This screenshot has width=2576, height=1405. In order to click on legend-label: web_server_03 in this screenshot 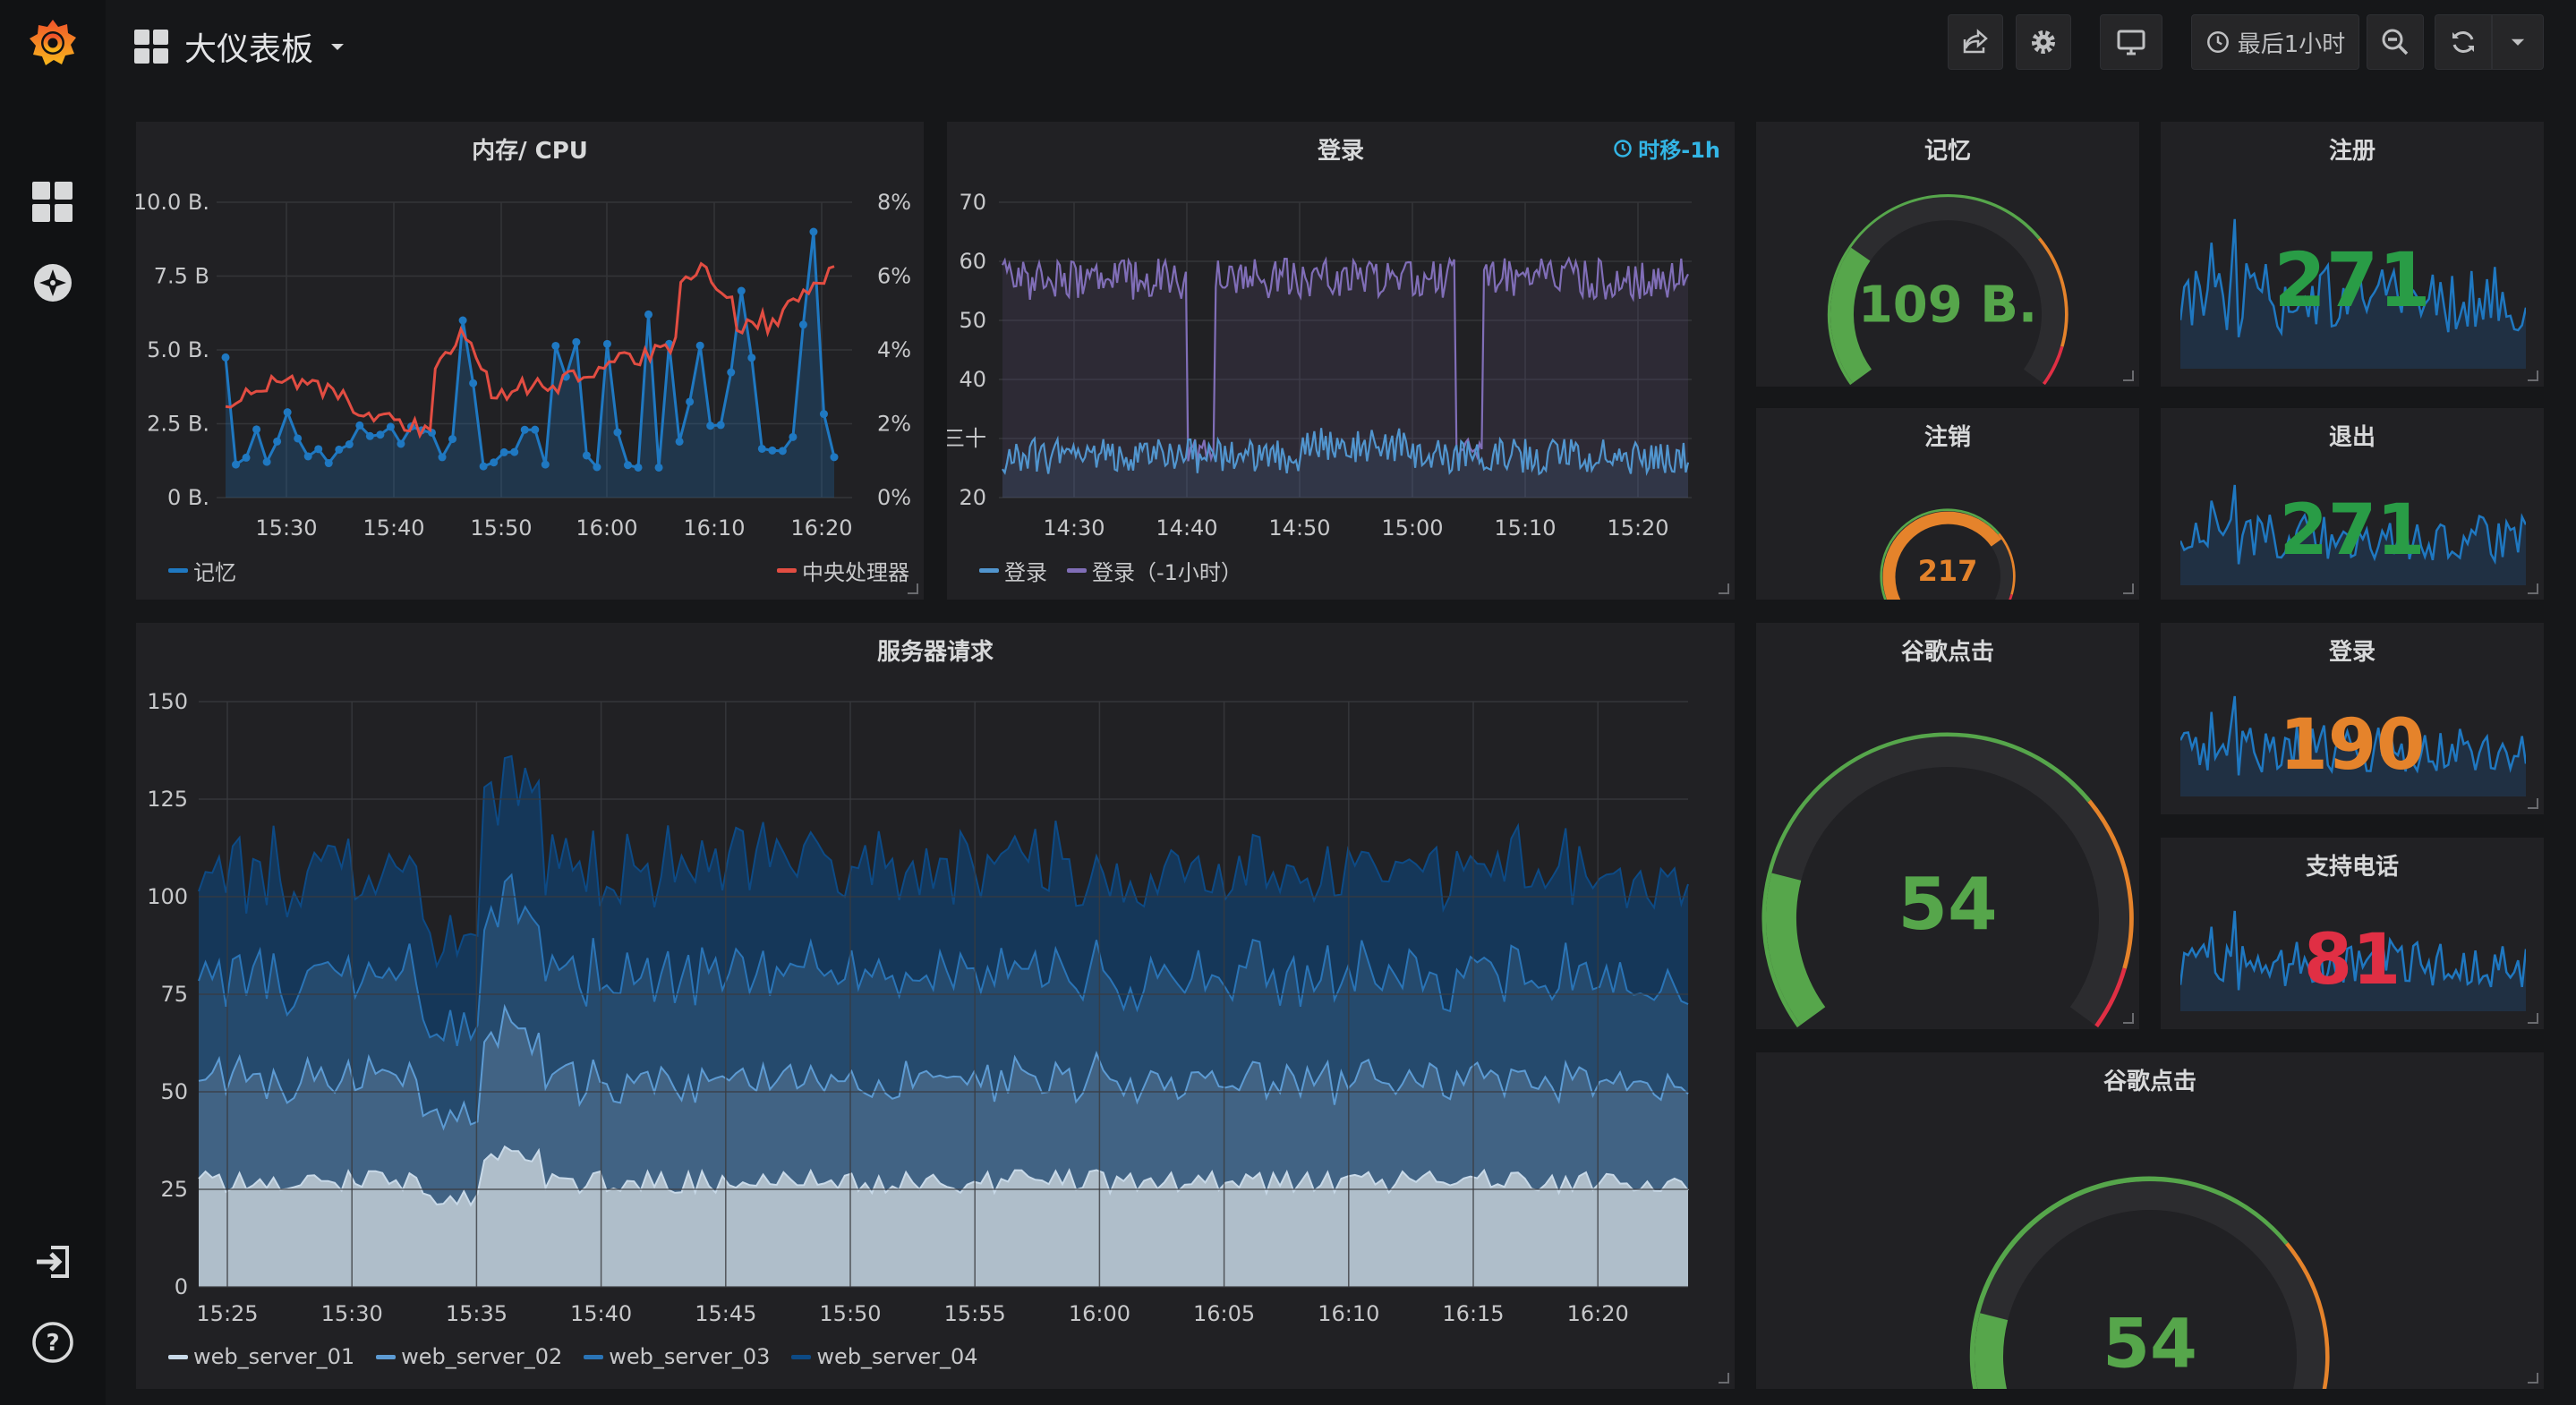, I will do `click(690, 1356)`.